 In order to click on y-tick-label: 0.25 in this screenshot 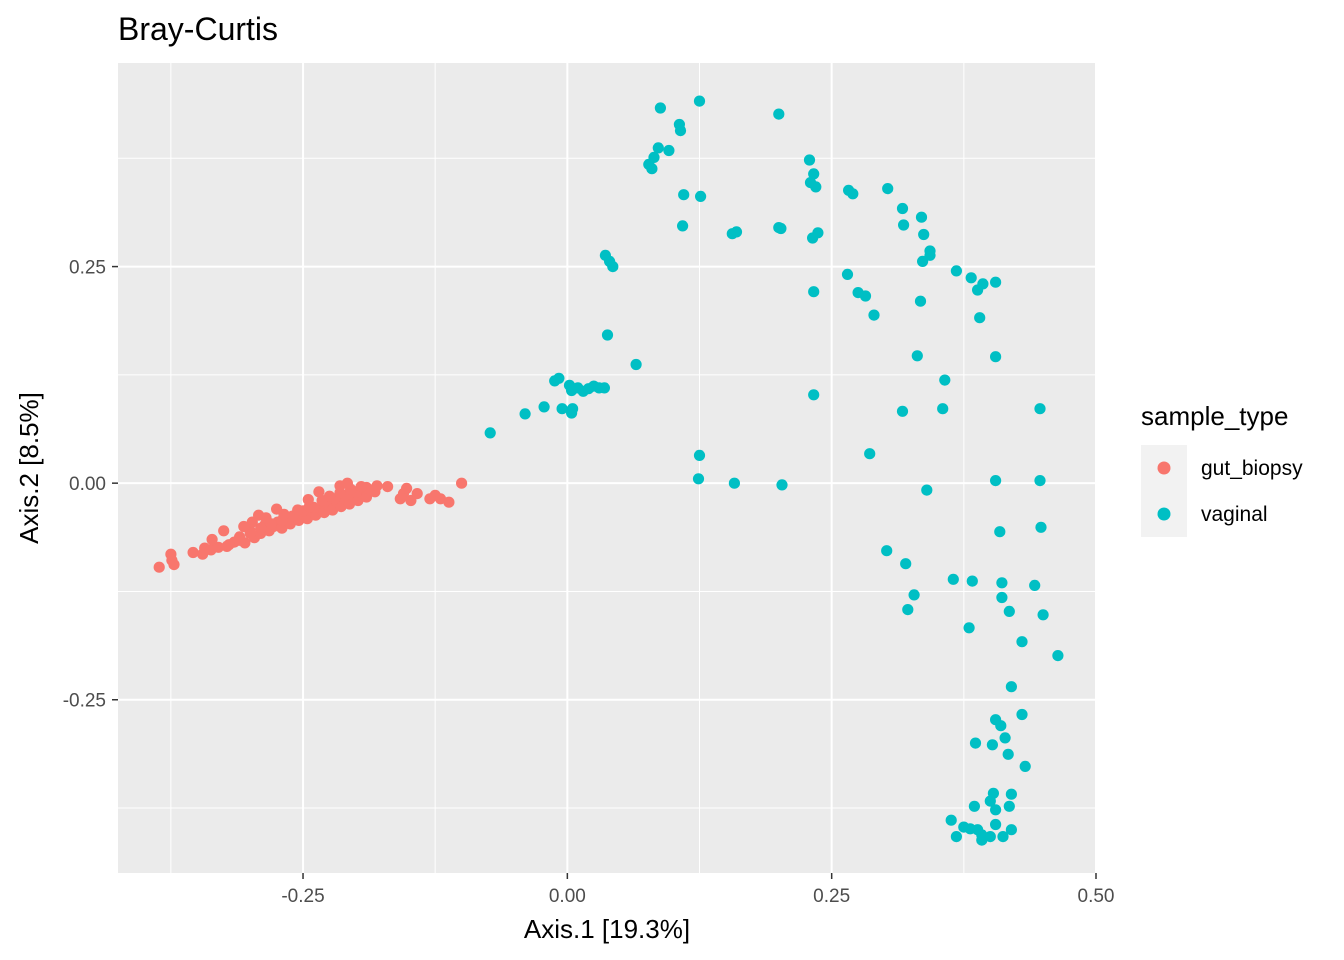, I will do `click(87, 268)`.